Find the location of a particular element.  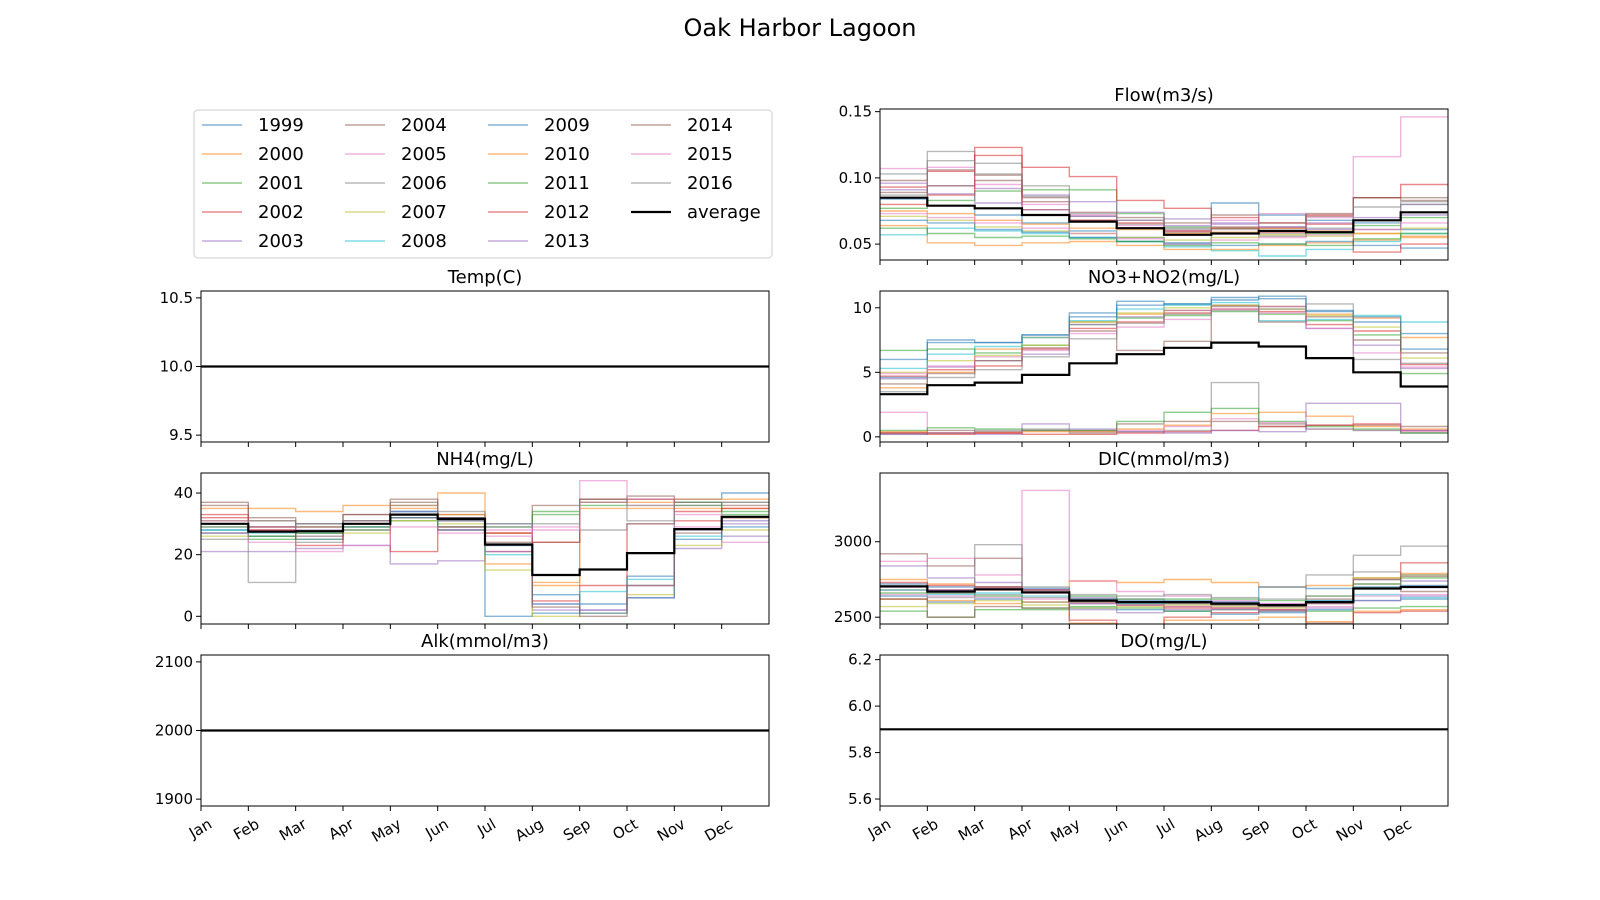

legend-label: 2016 is located at coordinates (710, 183).